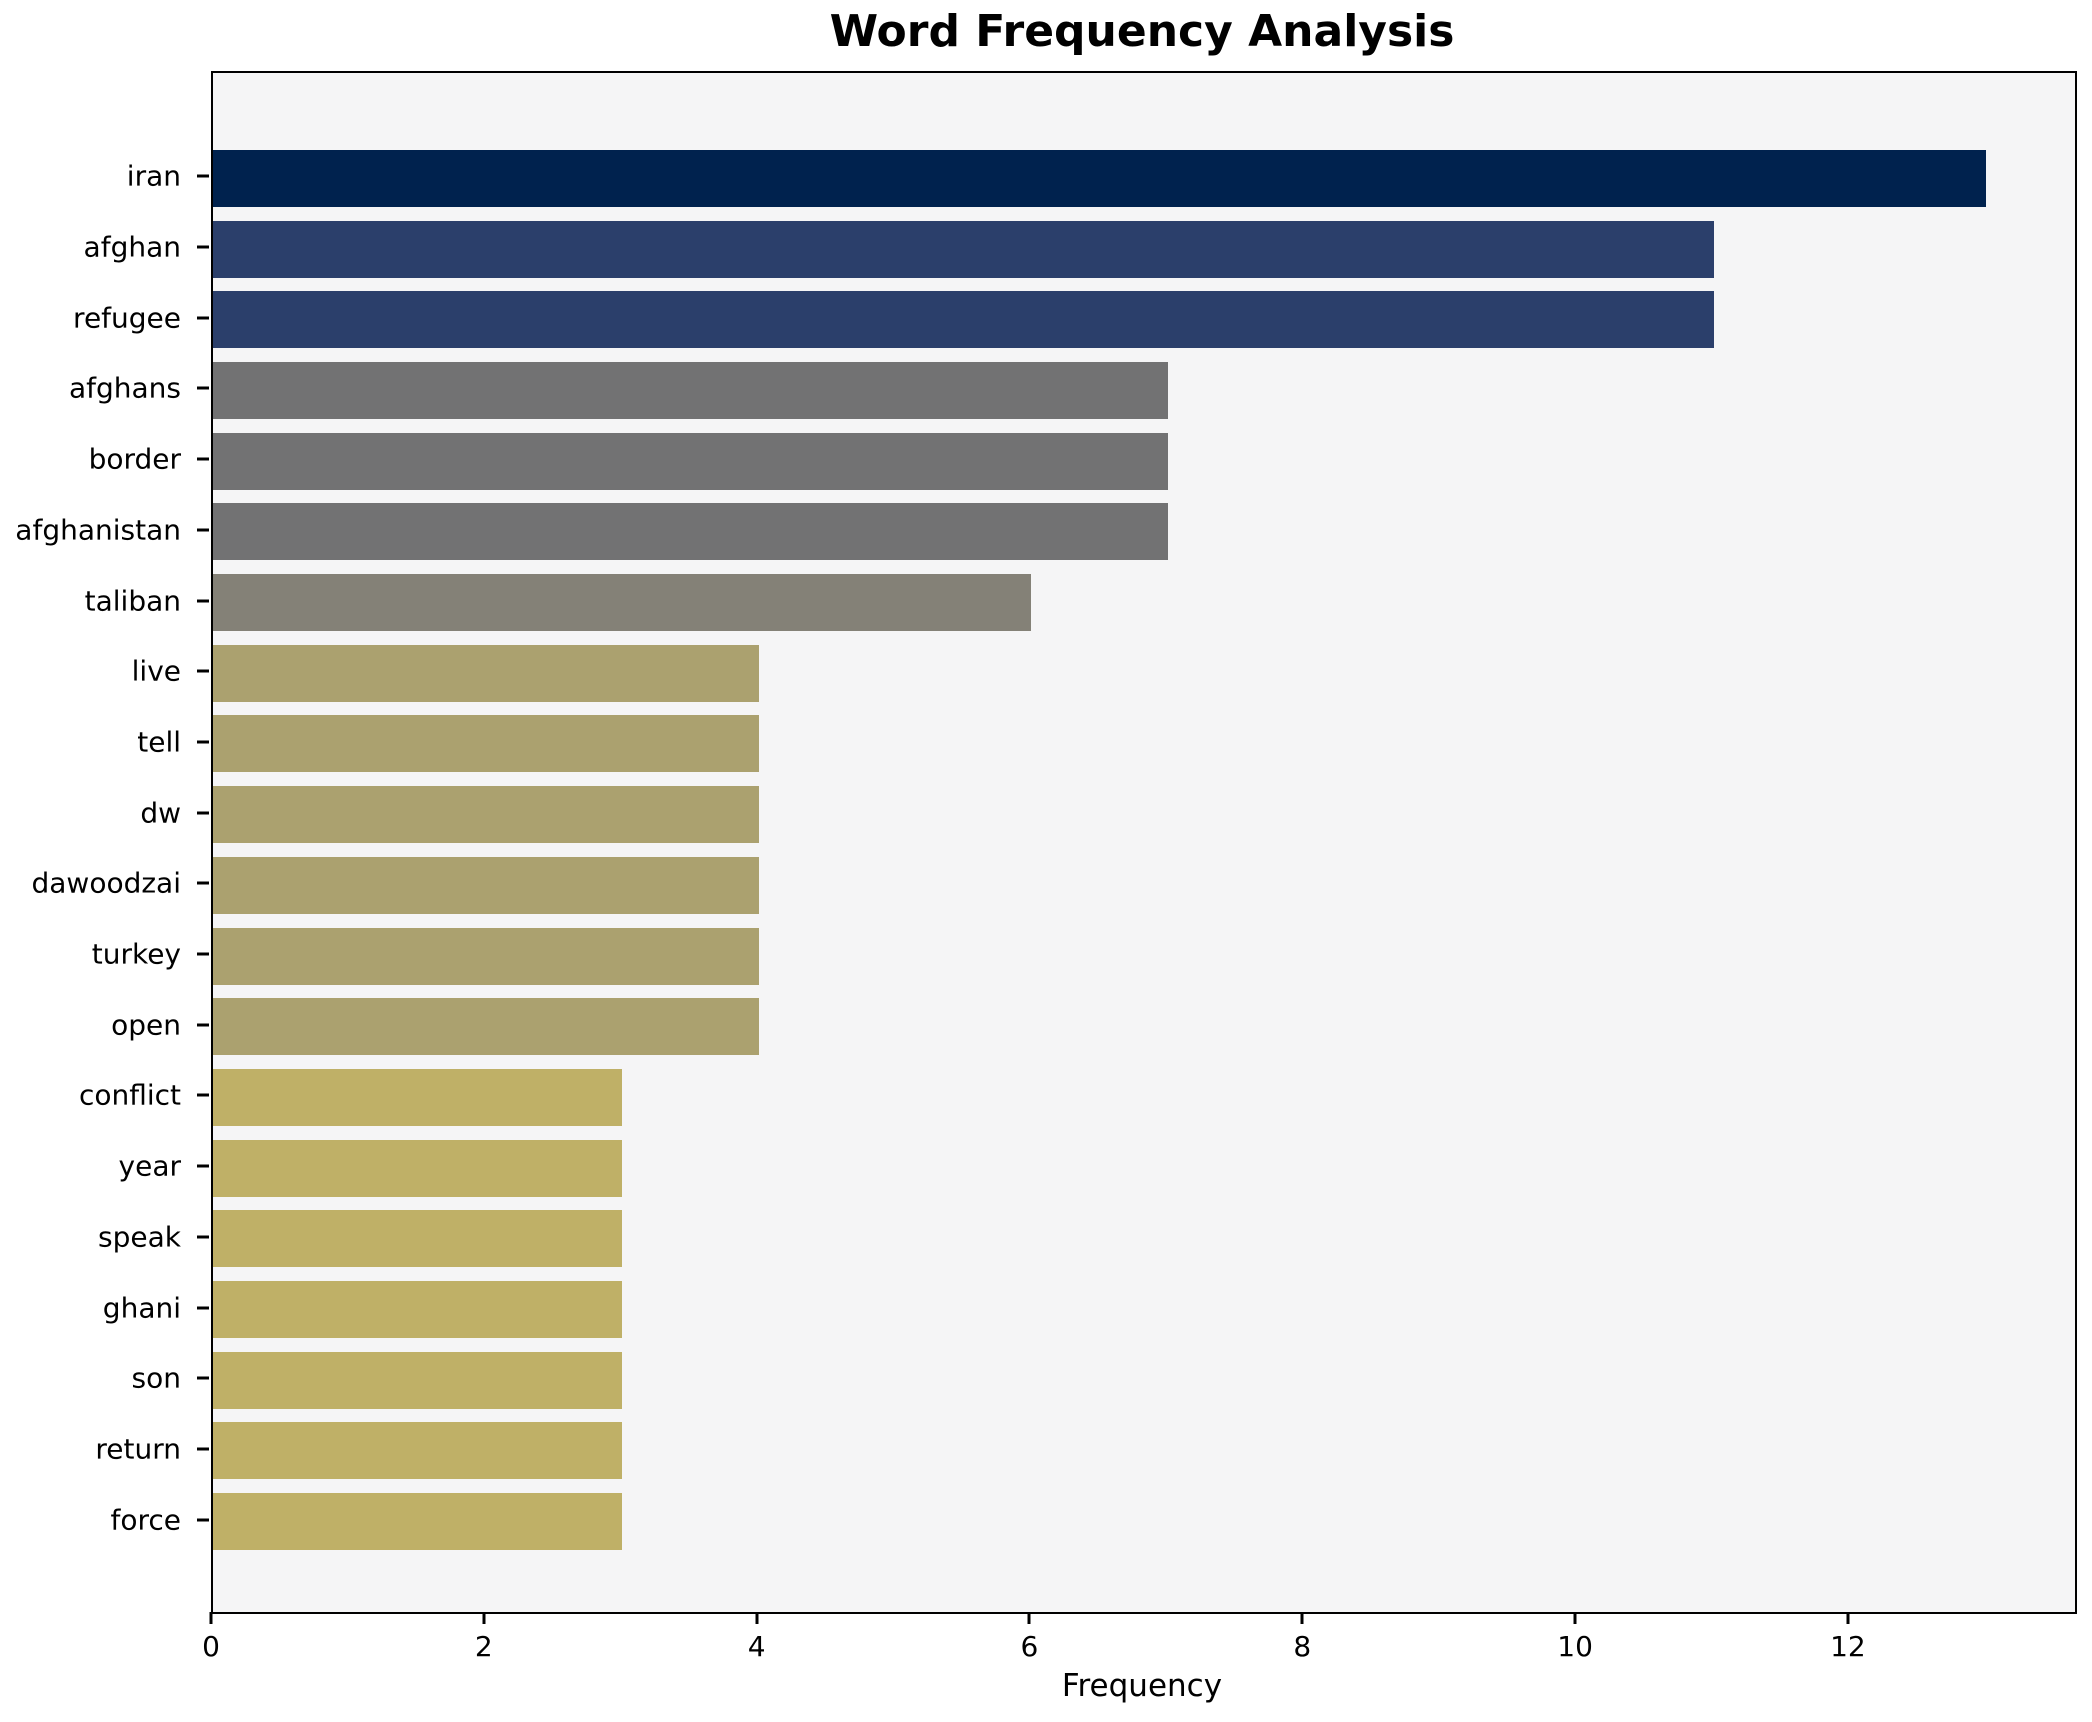 The height and width of the screenshot is (1722, 2092). What do you see at coordinates (1142, 31) in the screenshot?
I see `chart-title: Word Frequency Analysis` at bounding box center [1142, 31].